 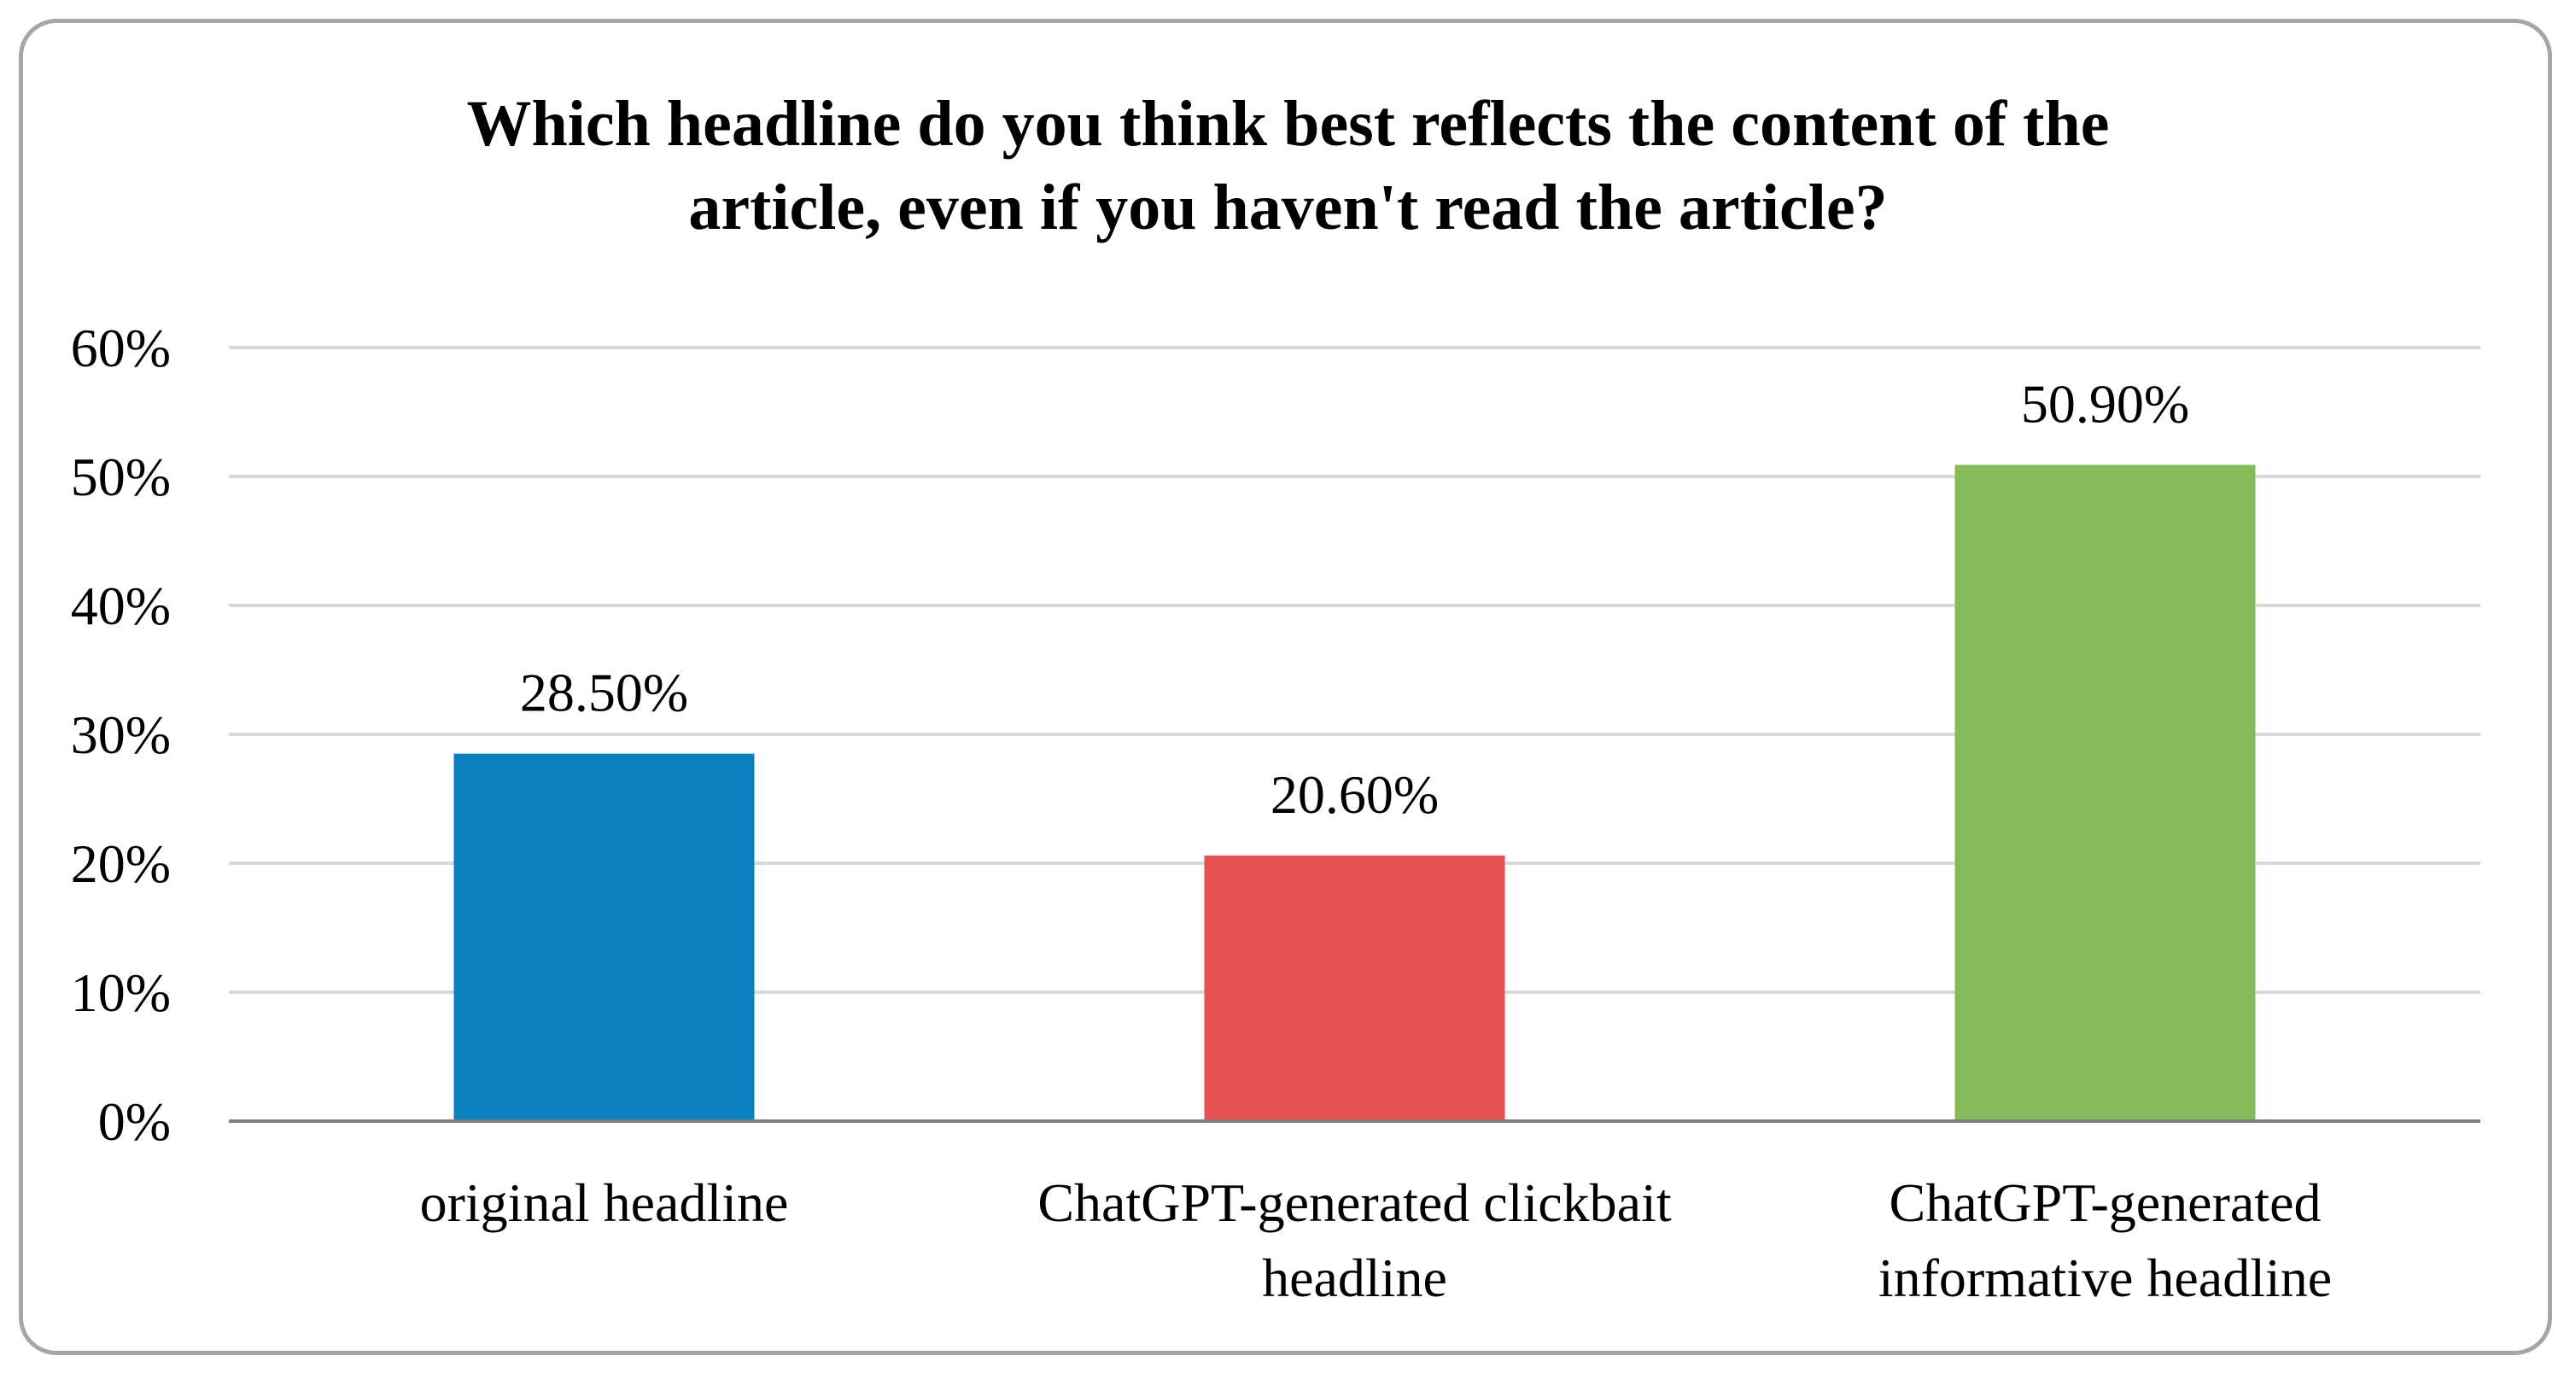 I want to click on x-tick-label: headline, so click(x=1354, y=1278).